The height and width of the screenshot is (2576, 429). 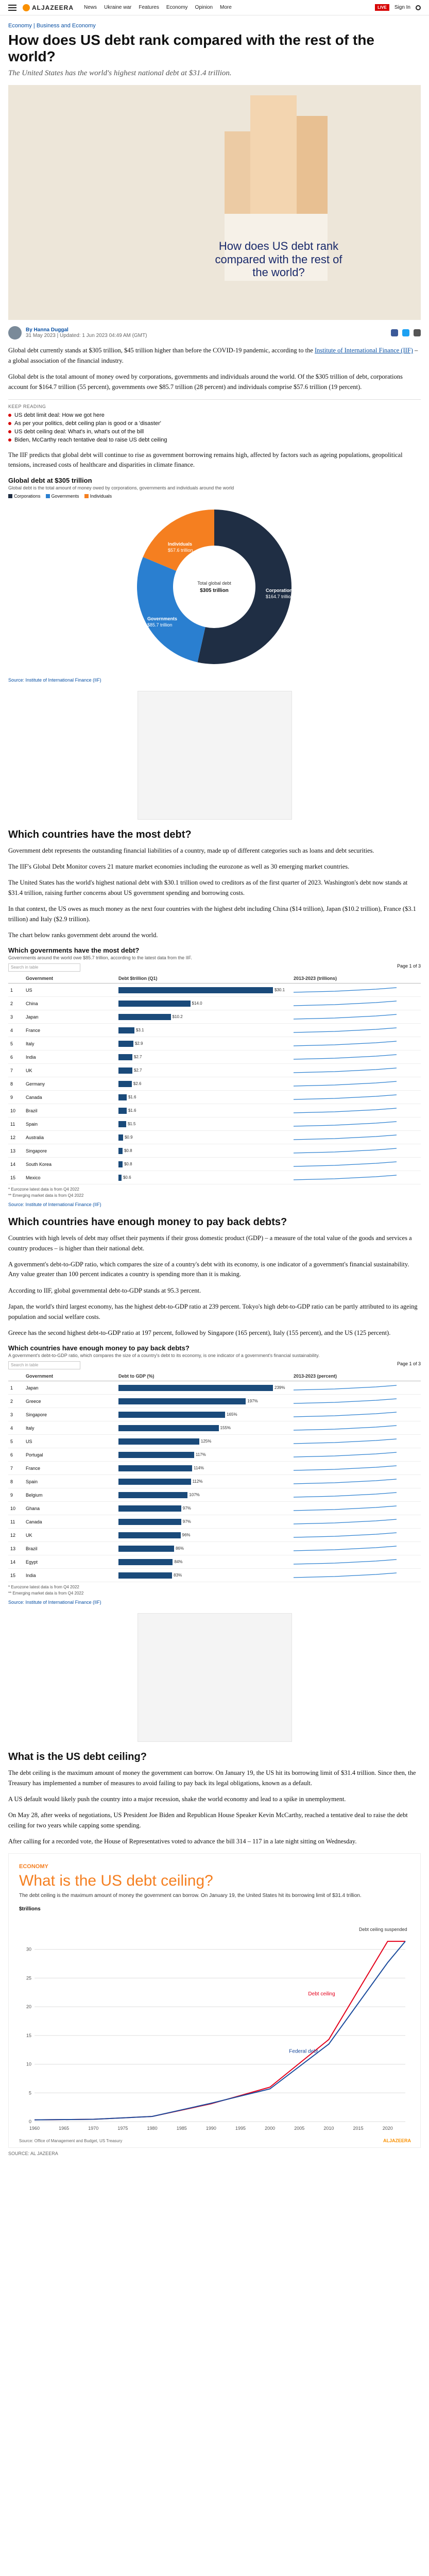 What do you see at coordinates (70, 1057) in the screenshot?
I see `government-cell: India` at bounding box center [70, 1057].